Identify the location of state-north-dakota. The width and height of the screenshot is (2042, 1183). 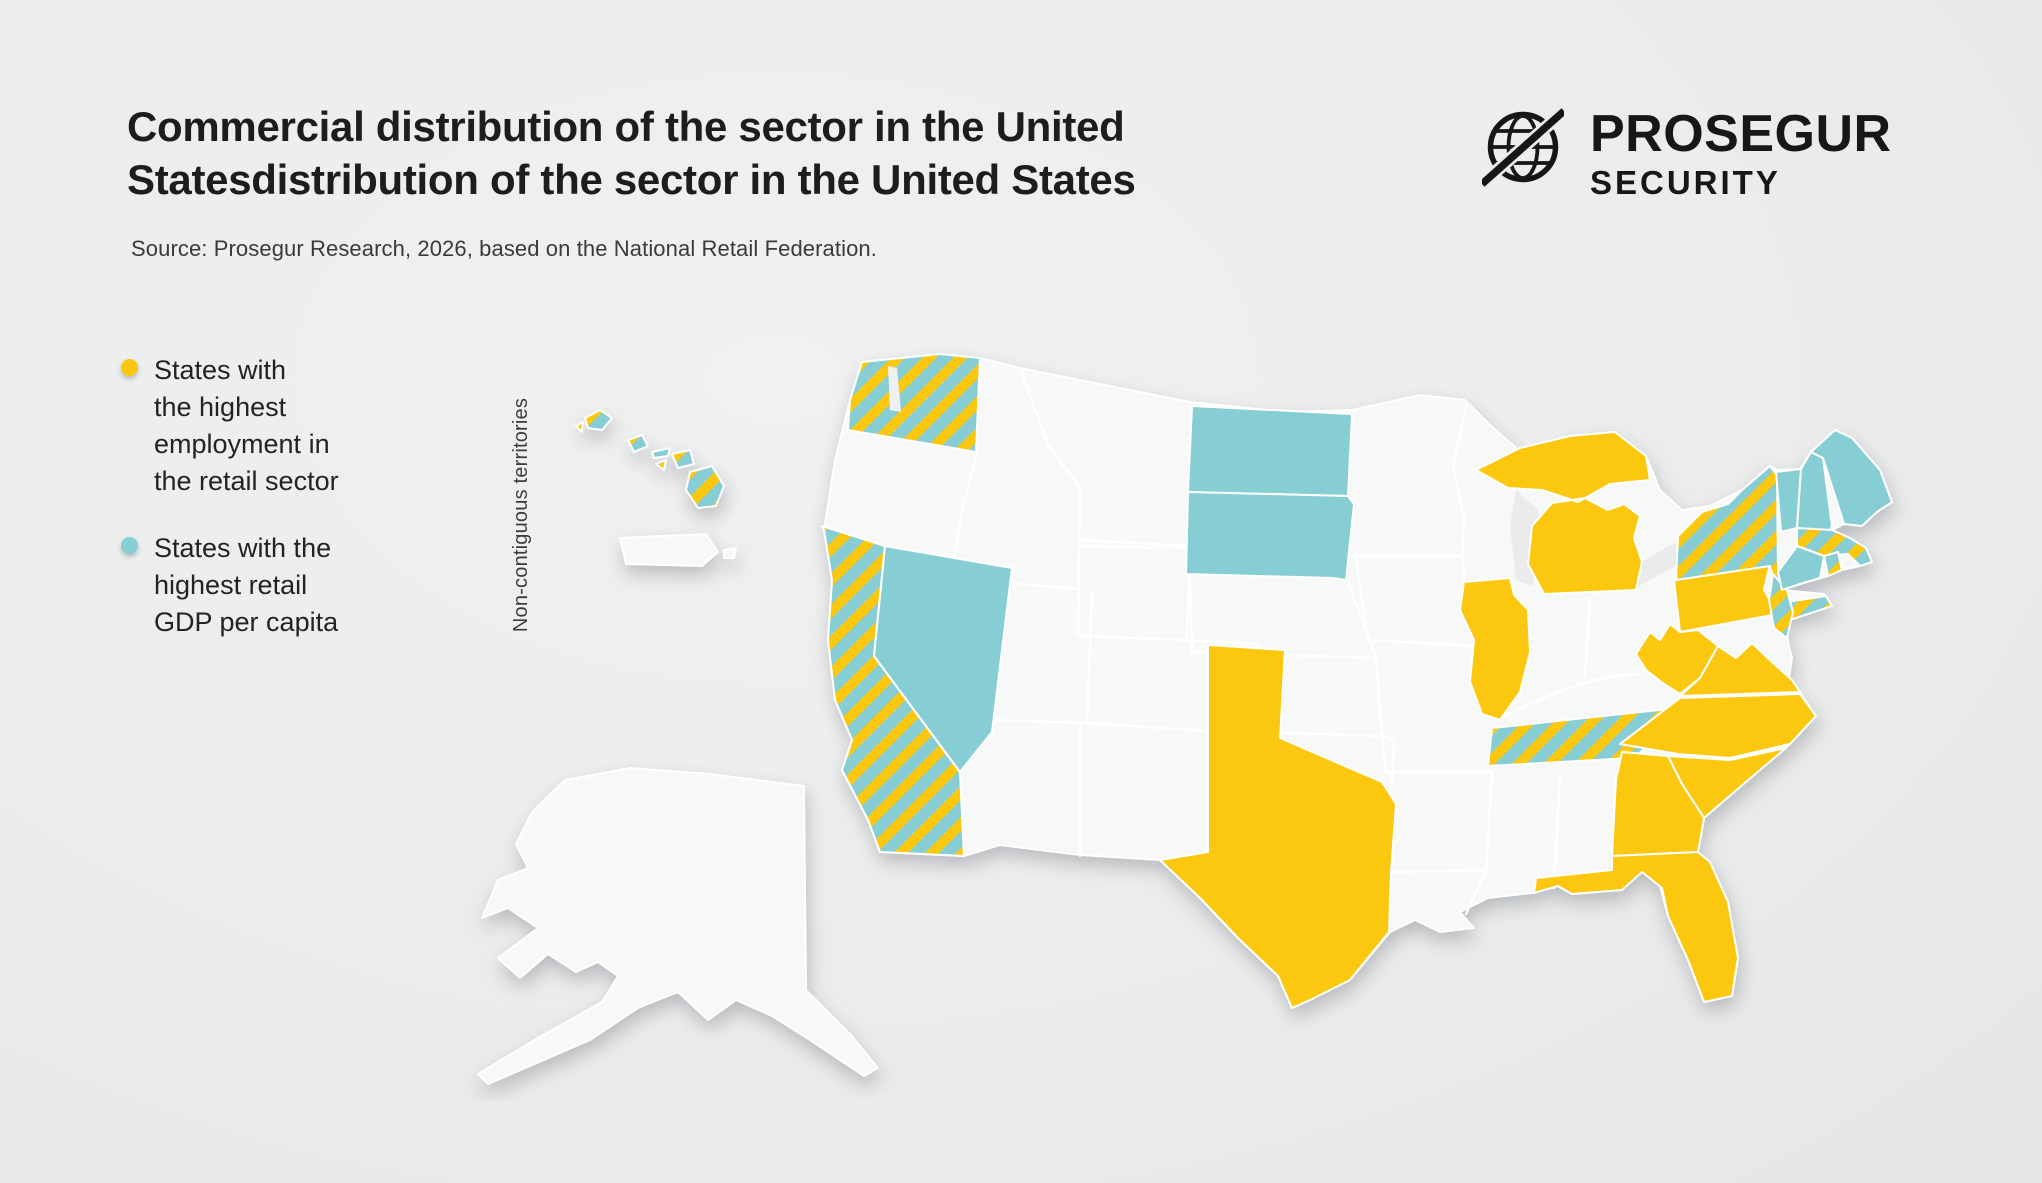
(1270, 451).